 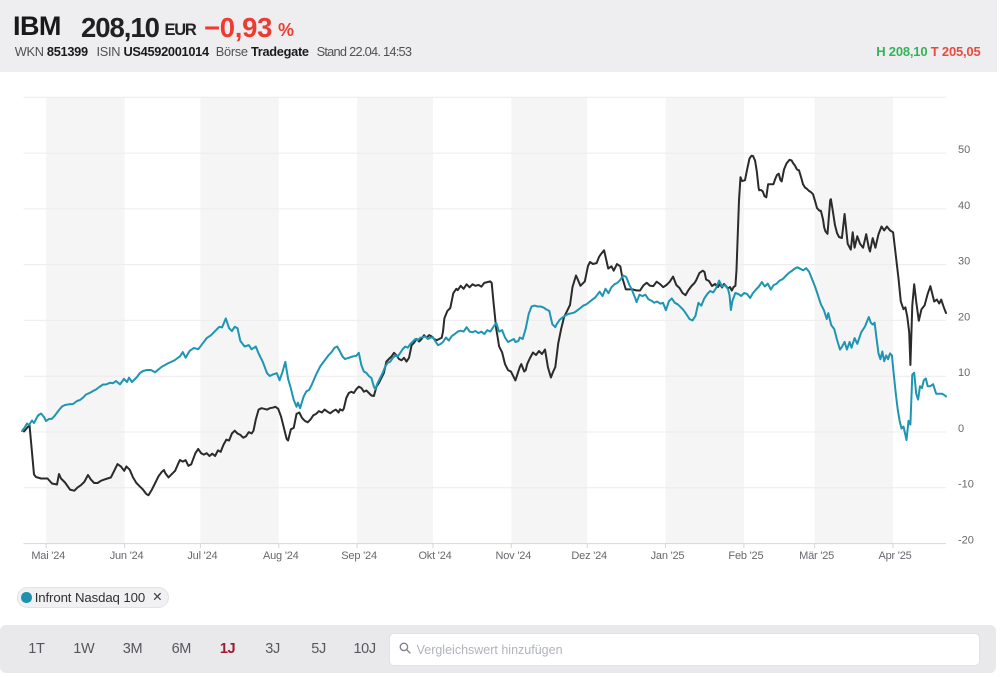 What do you see at coordinates (964, 150) in the screenshot?
I see `svg-text: 50` at bounding box center [964, 150].